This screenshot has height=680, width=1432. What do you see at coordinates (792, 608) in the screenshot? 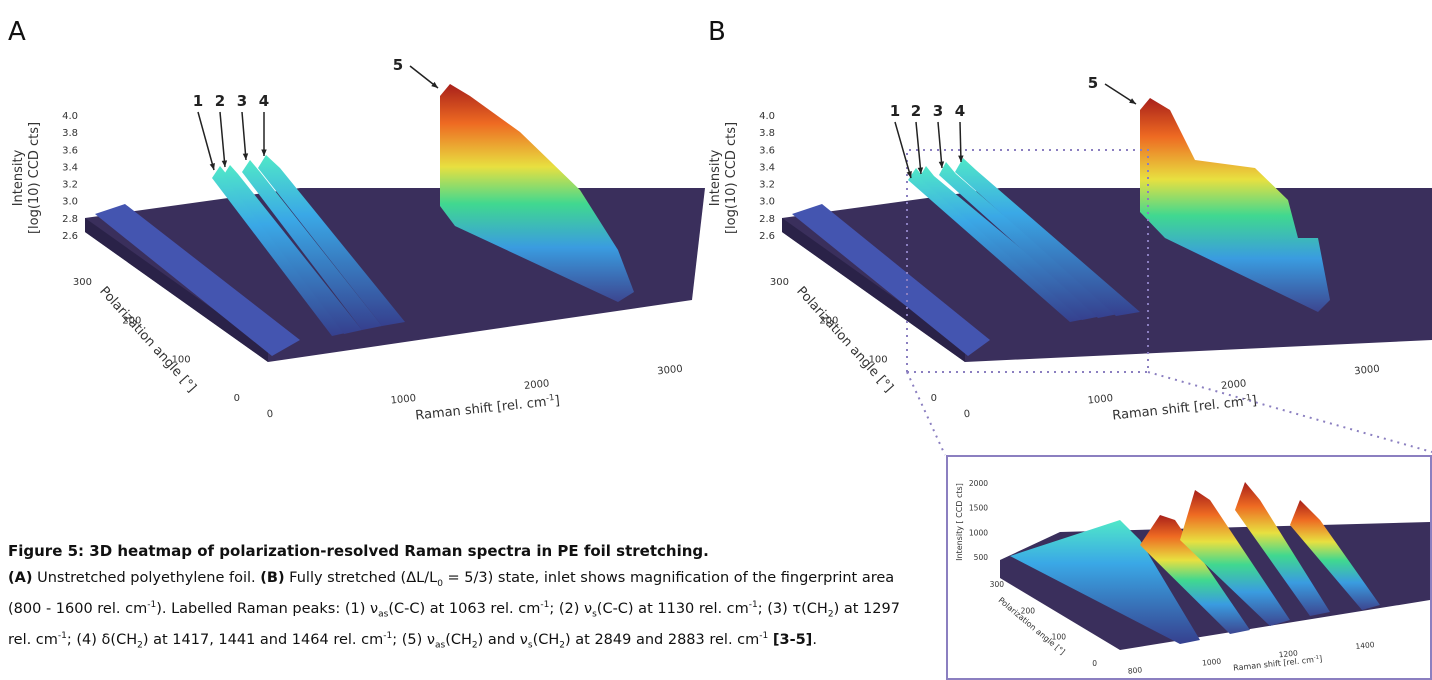
I see `caption-run: ; (3) τ(CH` at bounding box center [792, 608].